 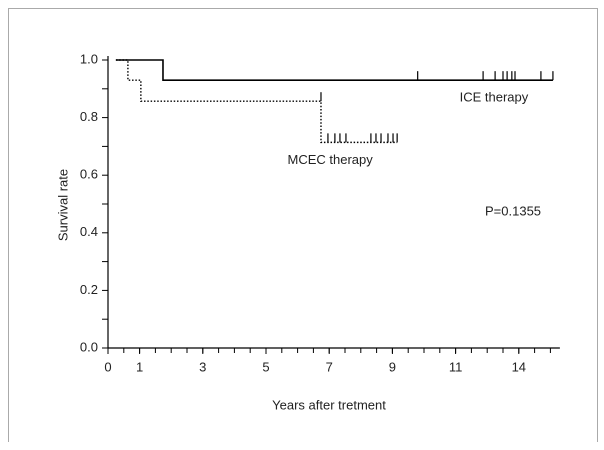 What do you see at coordinates (392, 366) in the screenshot?
I see `x-tick-label: 9` at bounding box center [392, 366].